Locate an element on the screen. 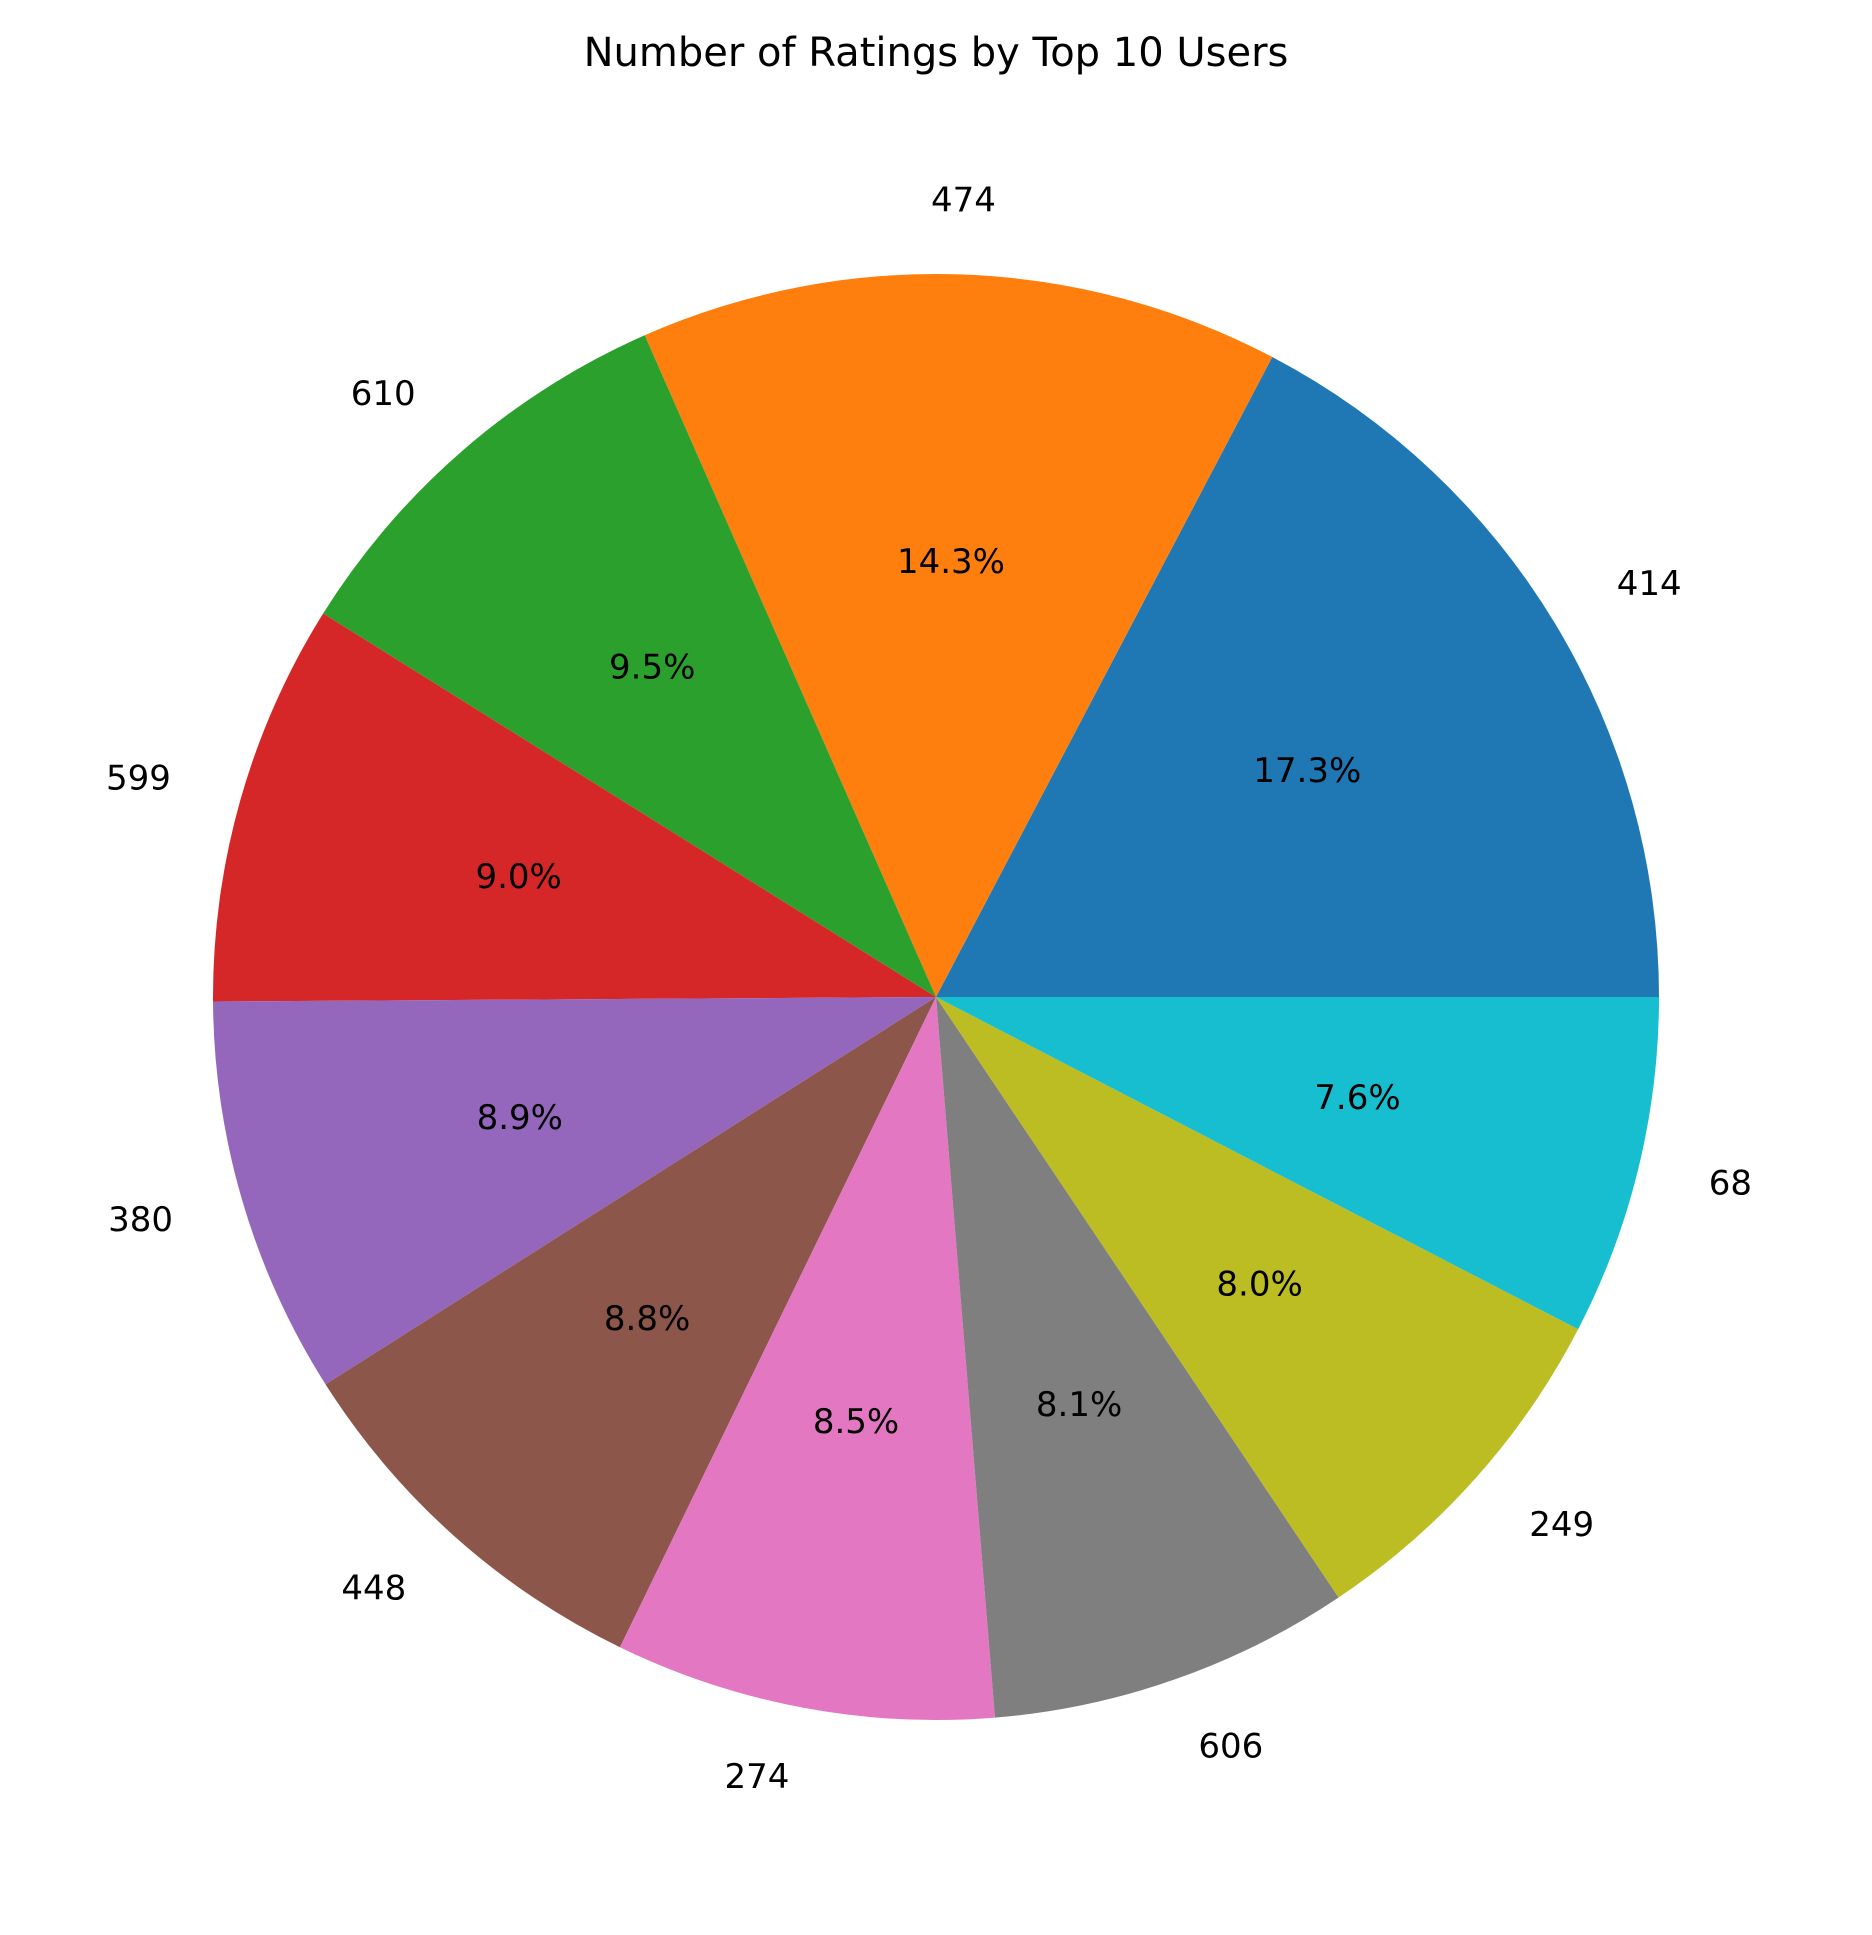 The height and width of the screenshot is (1935, 1872). slice-percent-474: 14.3% is located at coordinates (951, 562).